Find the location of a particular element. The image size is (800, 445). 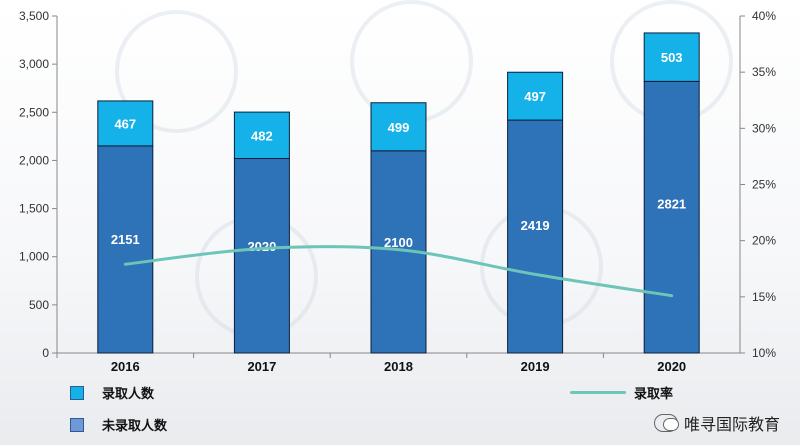

legend-not-admitted-swatch is located at coordinates (77, 424).